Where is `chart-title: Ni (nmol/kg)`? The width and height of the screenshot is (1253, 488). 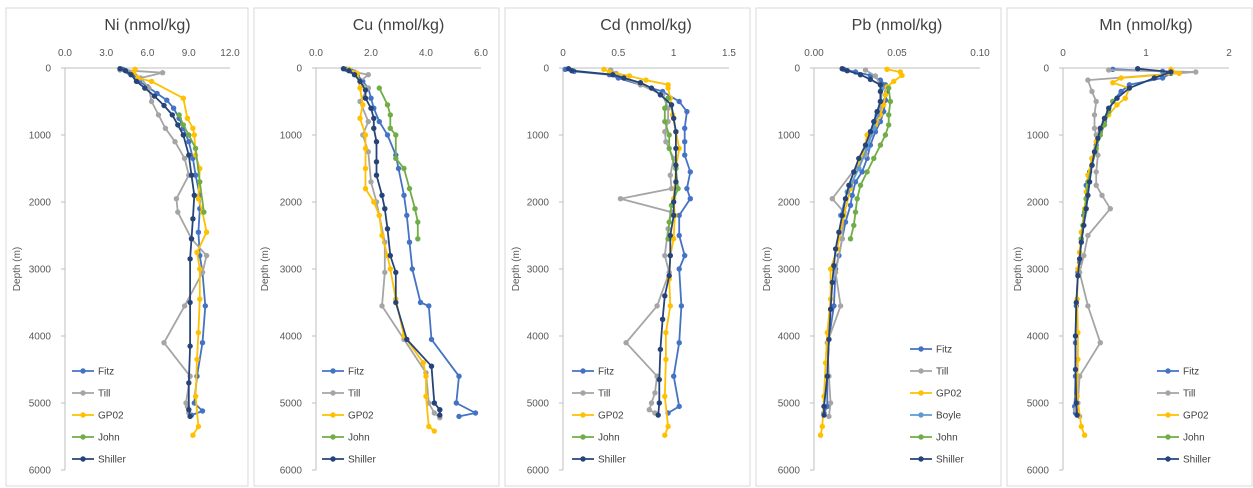 chart-title: Ni (nmol/kg) is located at coordinates (147, 25).